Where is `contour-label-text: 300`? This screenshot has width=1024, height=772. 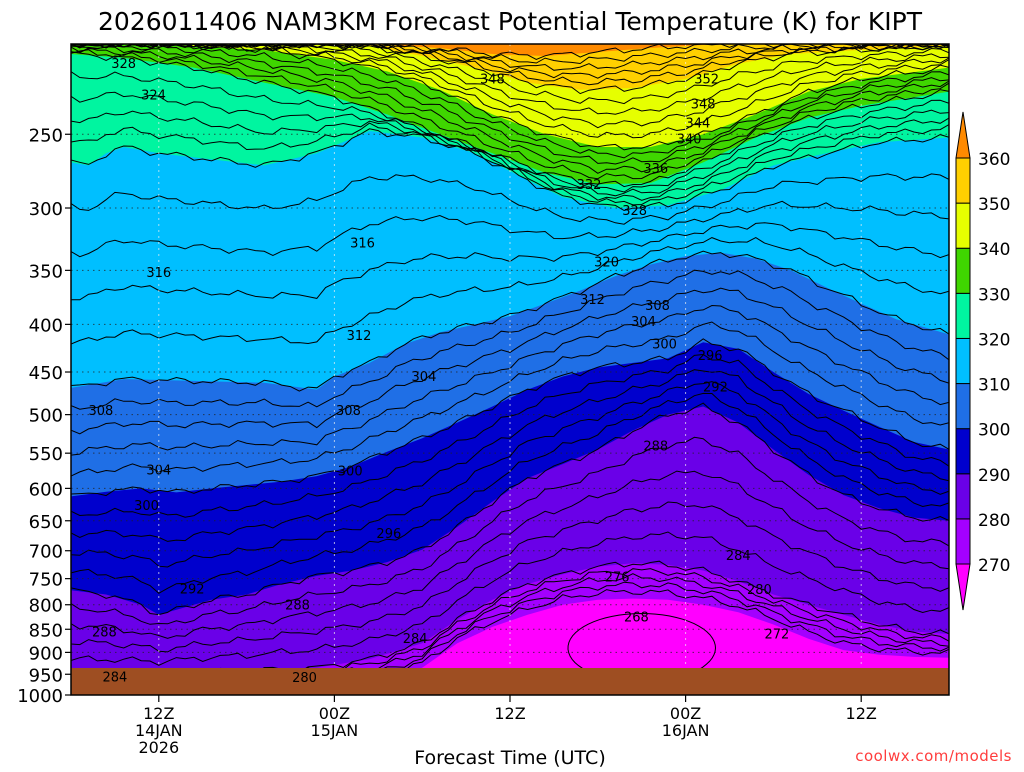 contour-label-text: 300 is located at coordinates (664, 345).